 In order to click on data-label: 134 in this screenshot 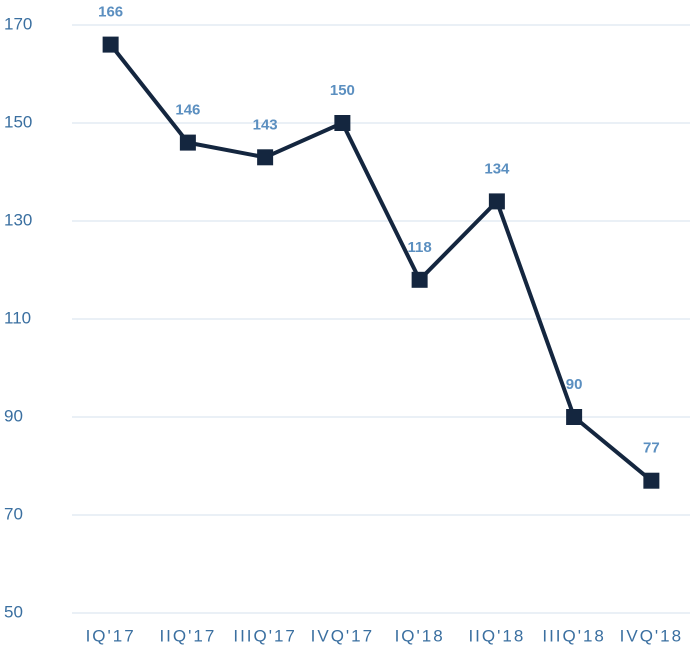, I will do `click(497, 168)`.